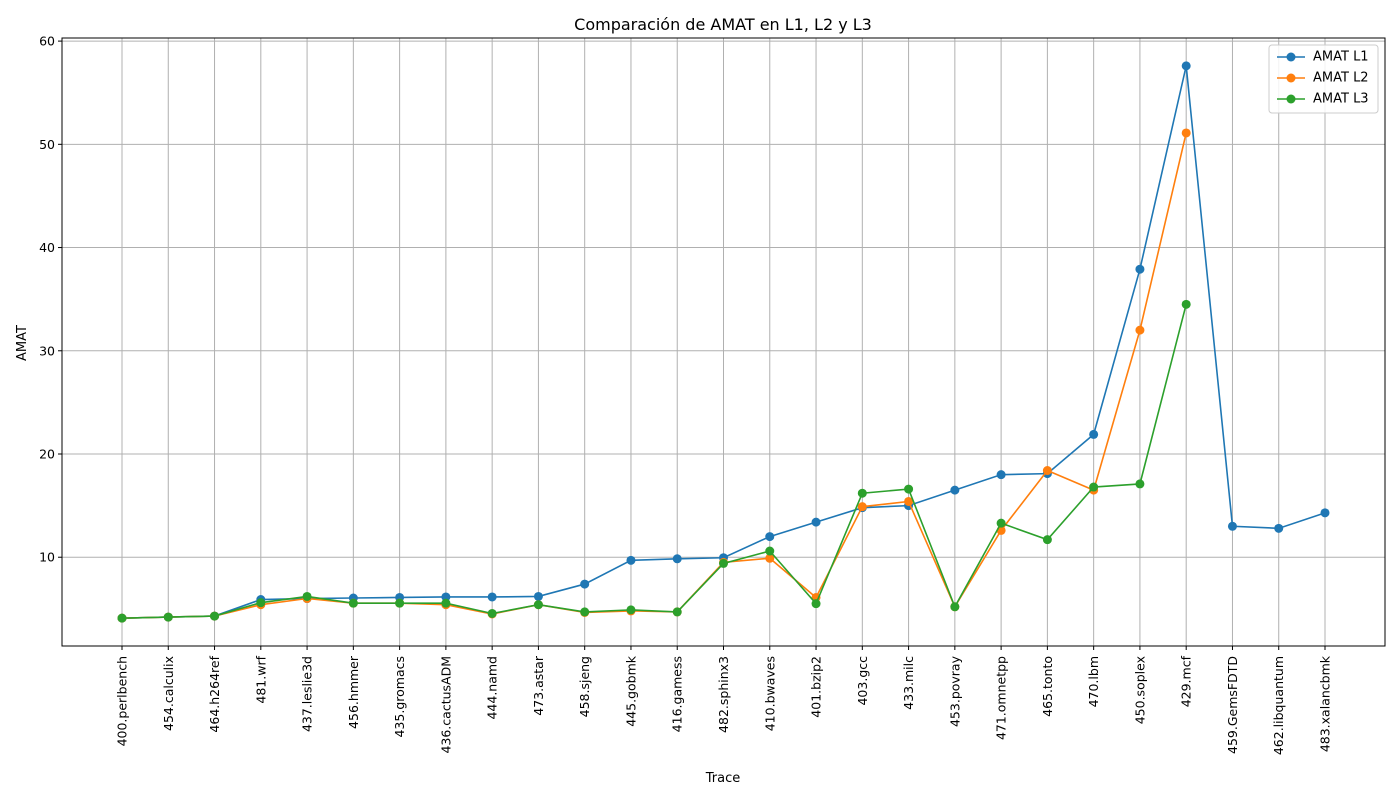 The height and width of the screenshot is (800, 1400). What do you see at coordinates (723, 24) in the screenshot?
I see `chart-title: Comparación de AMAT en L1, L2 y L3` at bounding box center [723, 24].